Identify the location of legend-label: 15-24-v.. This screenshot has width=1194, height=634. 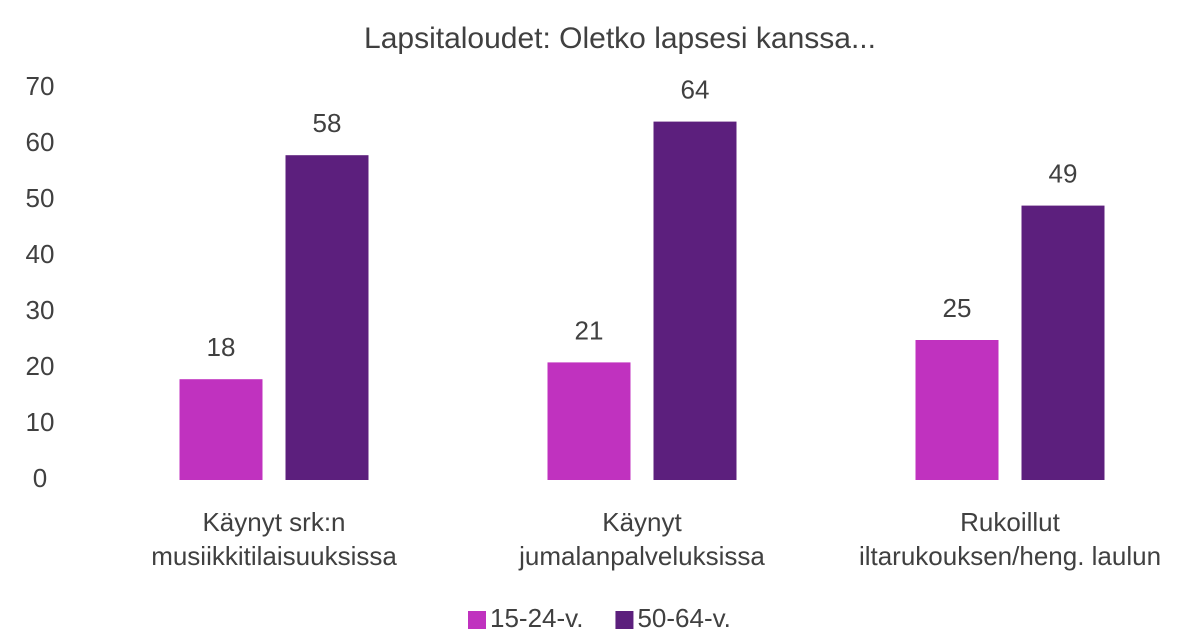
(536, 618).